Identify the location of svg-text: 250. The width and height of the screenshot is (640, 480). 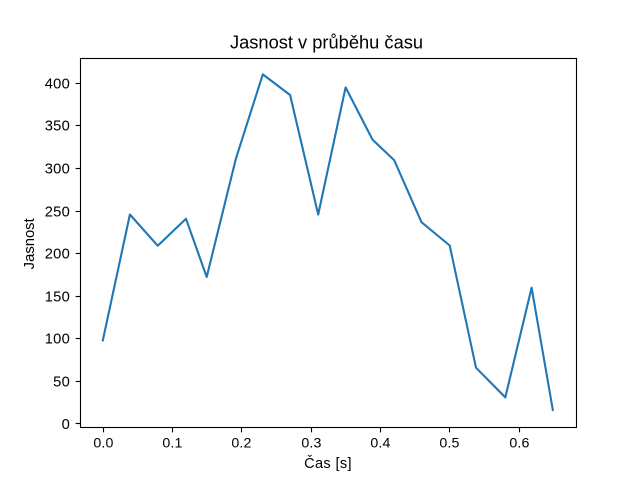
(57, 212).